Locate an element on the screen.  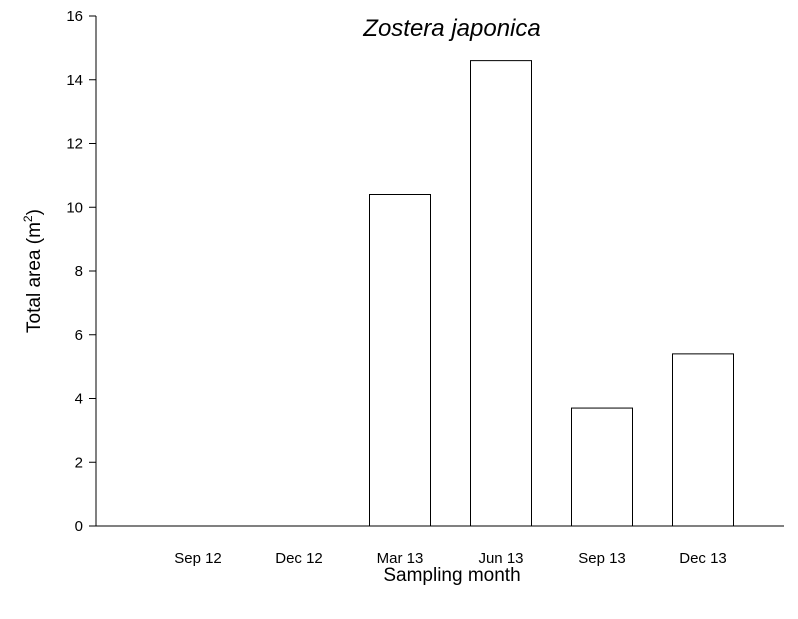
y-tick-label: 0 is located at coordinates (79, 526).